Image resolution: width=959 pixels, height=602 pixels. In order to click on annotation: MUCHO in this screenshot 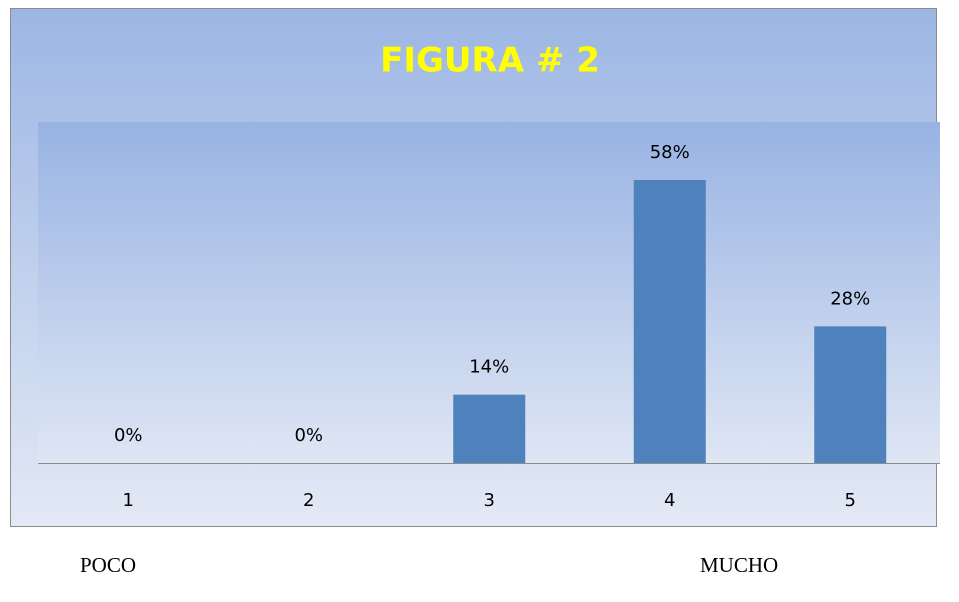, I will do `click(739, 565)`.